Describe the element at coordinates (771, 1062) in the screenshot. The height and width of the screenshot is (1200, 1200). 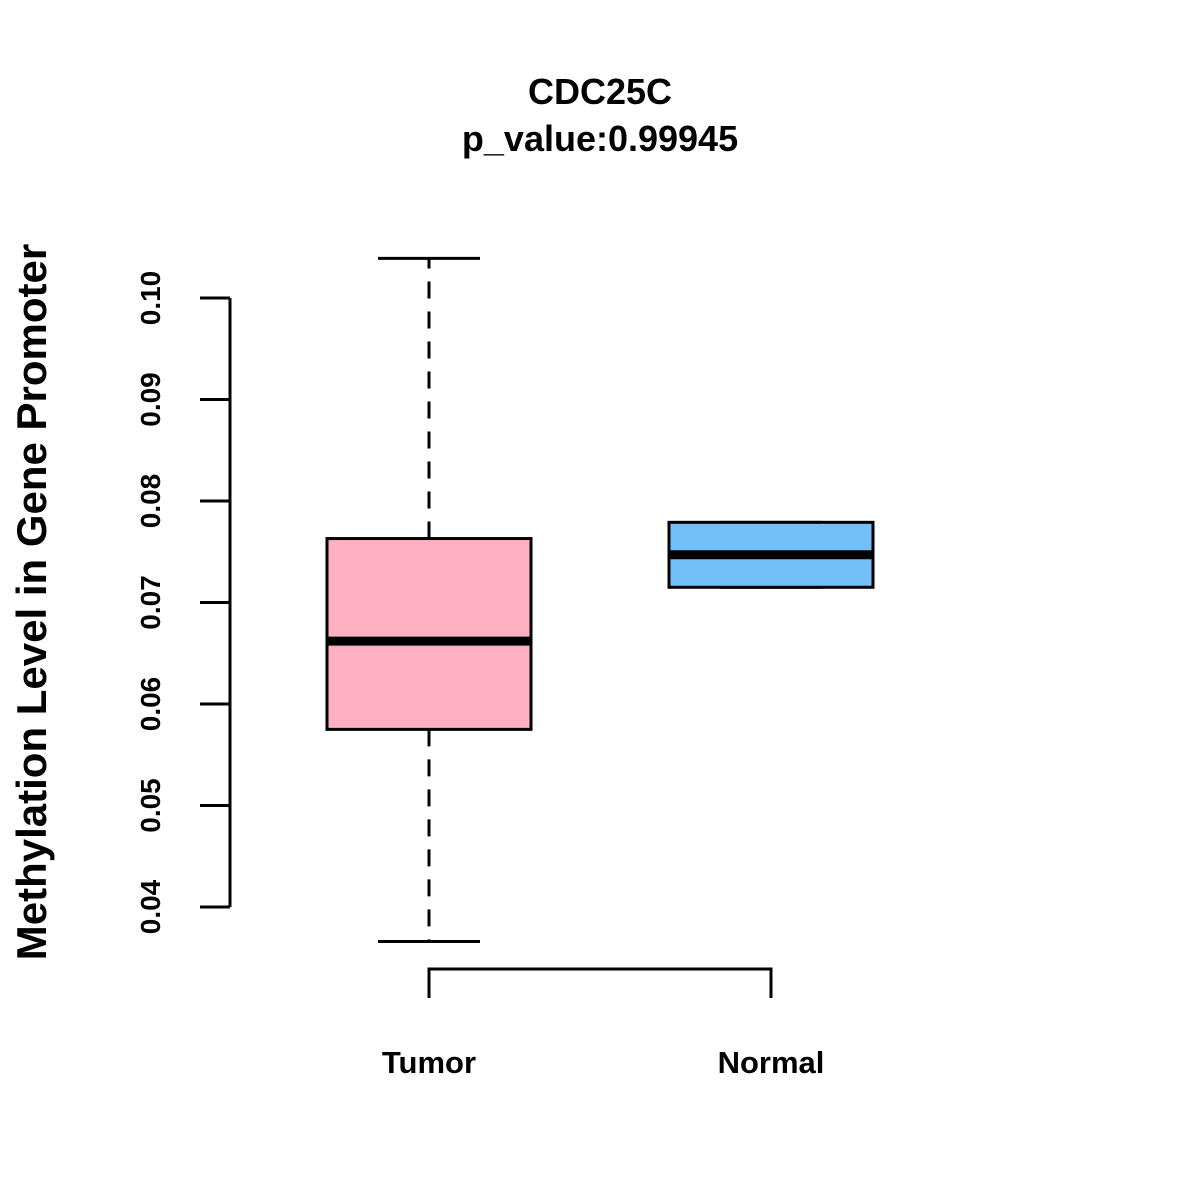
I see `x-label-normal: Normal` at that location.